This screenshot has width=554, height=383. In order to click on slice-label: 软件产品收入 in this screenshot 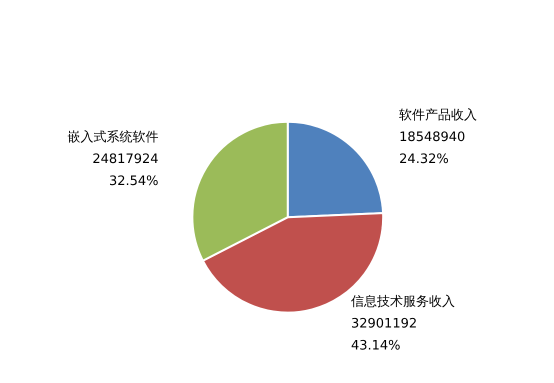, I will do `click(438, 115)`.